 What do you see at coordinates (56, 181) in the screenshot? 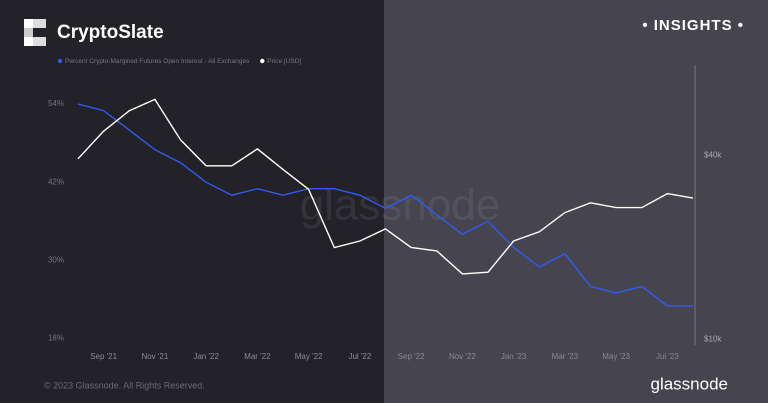
I see `y-tick-label: 42%` at bounding box center [56, 181].